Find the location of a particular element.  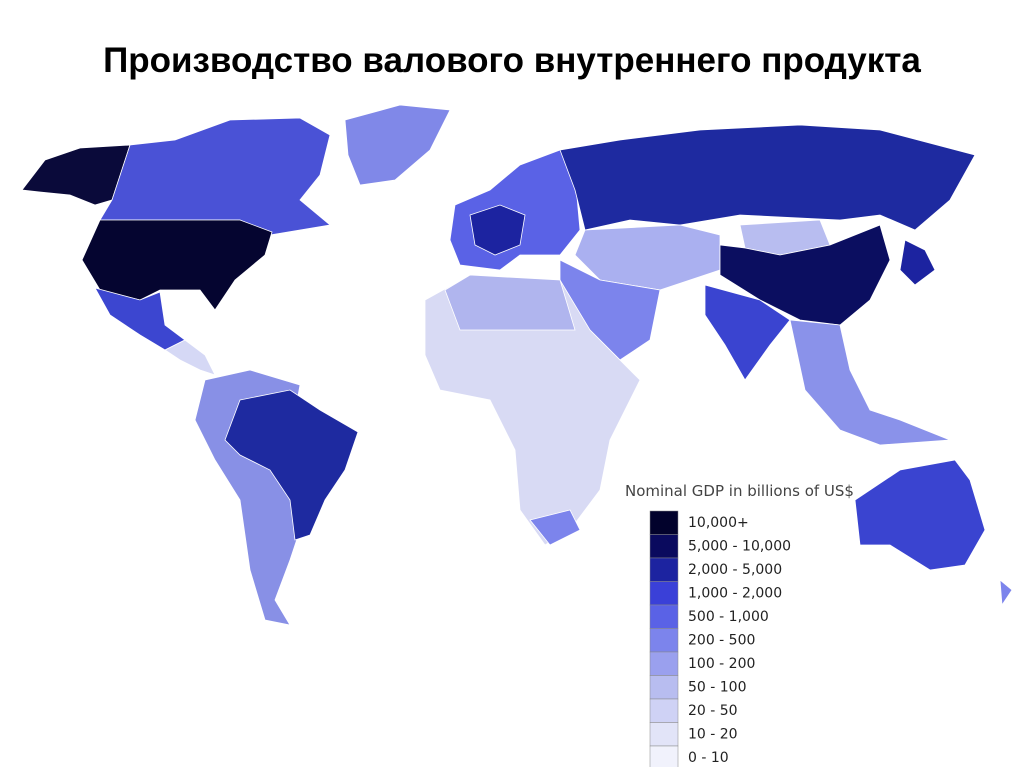

legend-title: Nominal GDP in billions of US$ is located at coordinates (739, 491).